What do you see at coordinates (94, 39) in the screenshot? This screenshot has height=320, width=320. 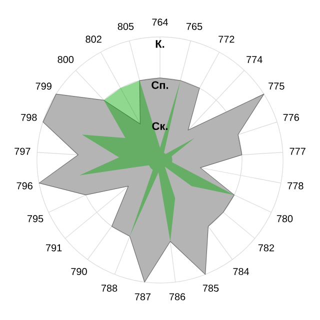 I see `spoke-label: 802` at bounding box center [94, 39].